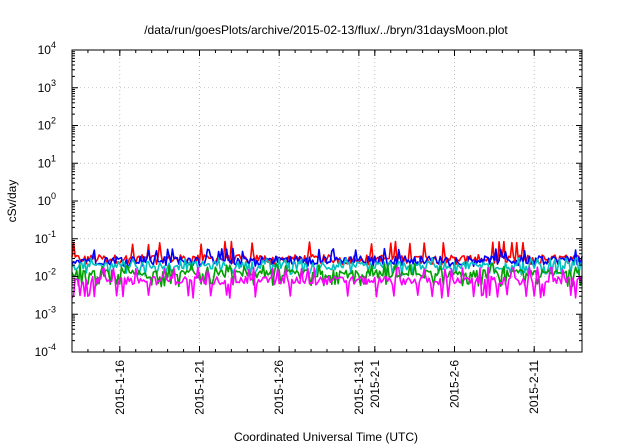 The image size is (640, 448). What do you see at coordinates (375, 384) in the screenshot?
I see `x-tick-label: 2015-2-1` at bounding box center [375, 384].